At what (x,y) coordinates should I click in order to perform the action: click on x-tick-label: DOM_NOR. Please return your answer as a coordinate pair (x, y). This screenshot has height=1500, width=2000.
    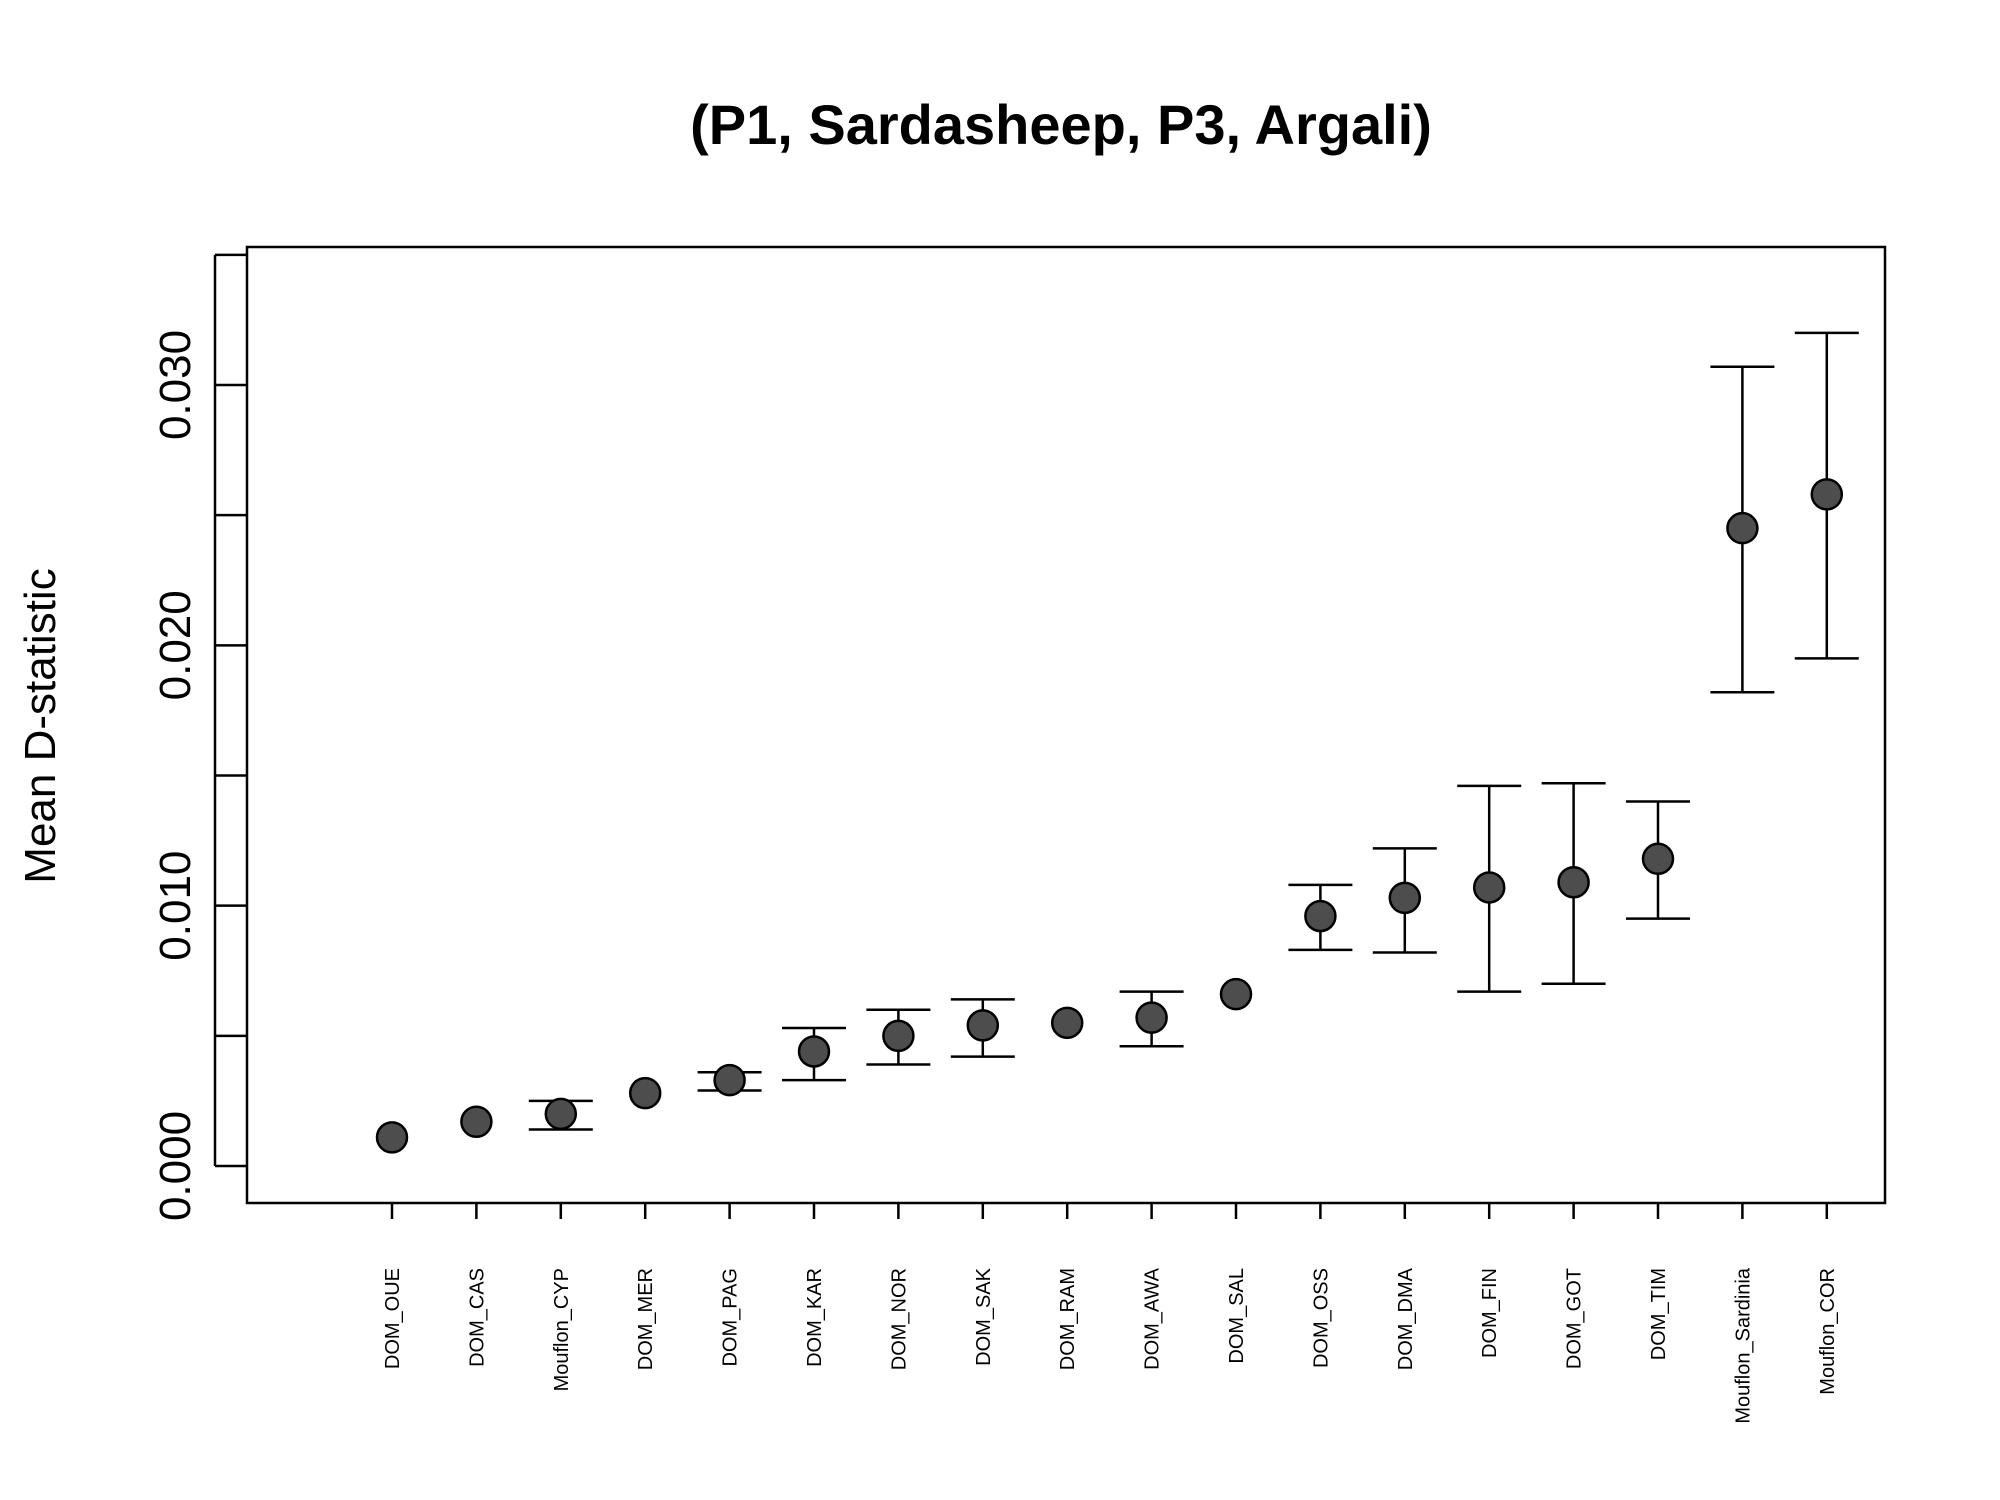
    Looking at the image, I should click on (899, 1319).